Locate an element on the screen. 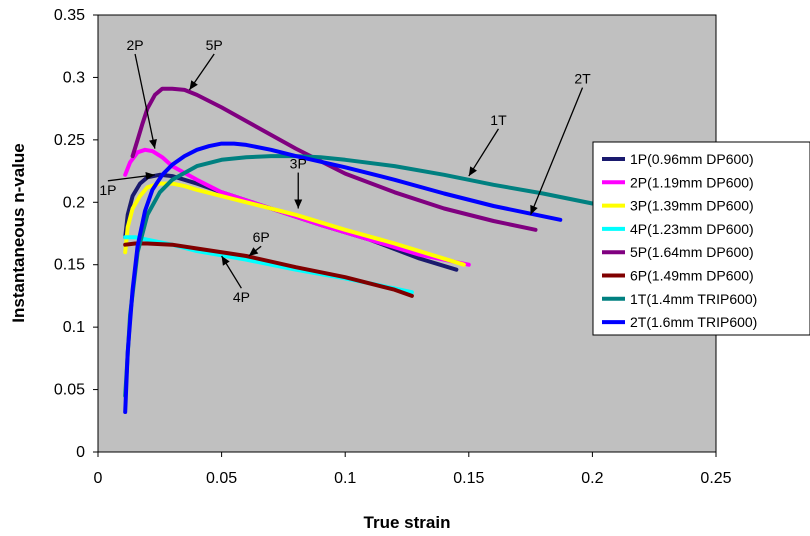  x-axis: 0 0.05 0.1 0.15 0.2 0.25 is located at coordinates (413, 469).